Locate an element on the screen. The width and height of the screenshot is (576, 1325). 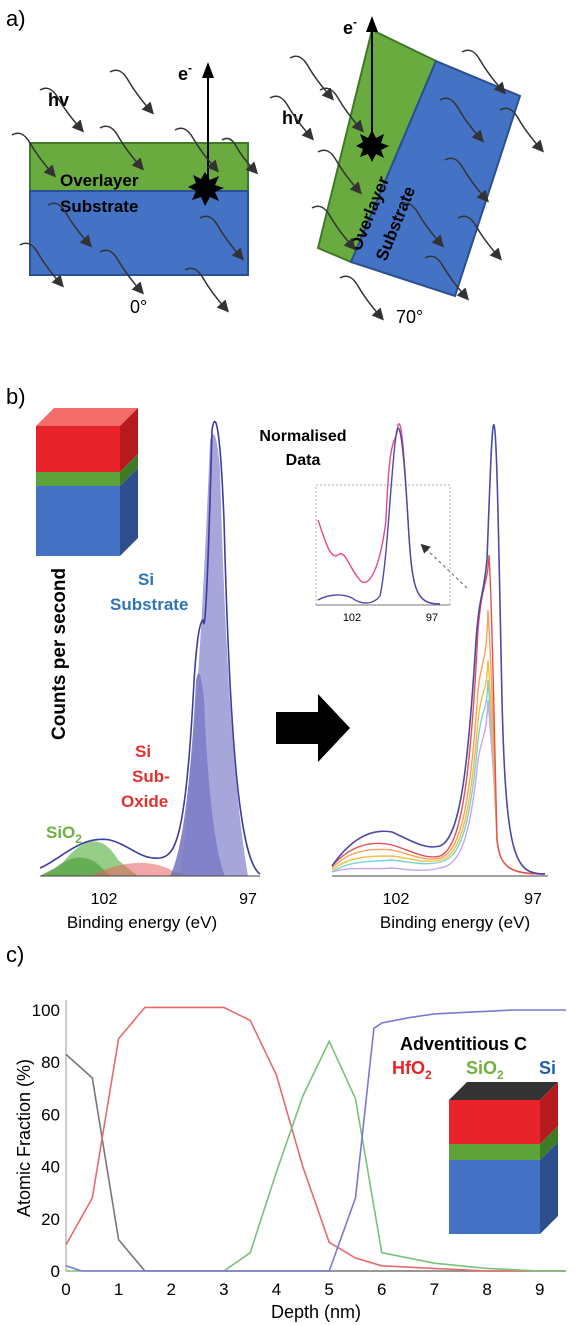
x-tick-8: 8 is located at coordinates (486, 1289).